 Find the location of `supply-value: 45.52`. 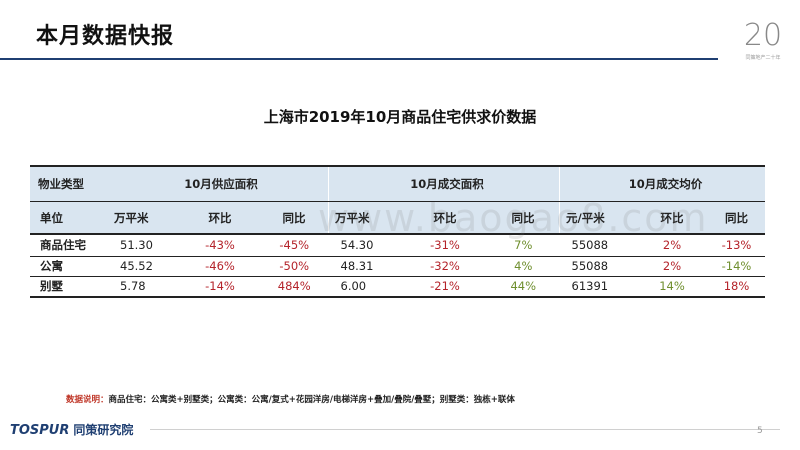

supply-value: 45.52 is located at coordinates (144, 266).